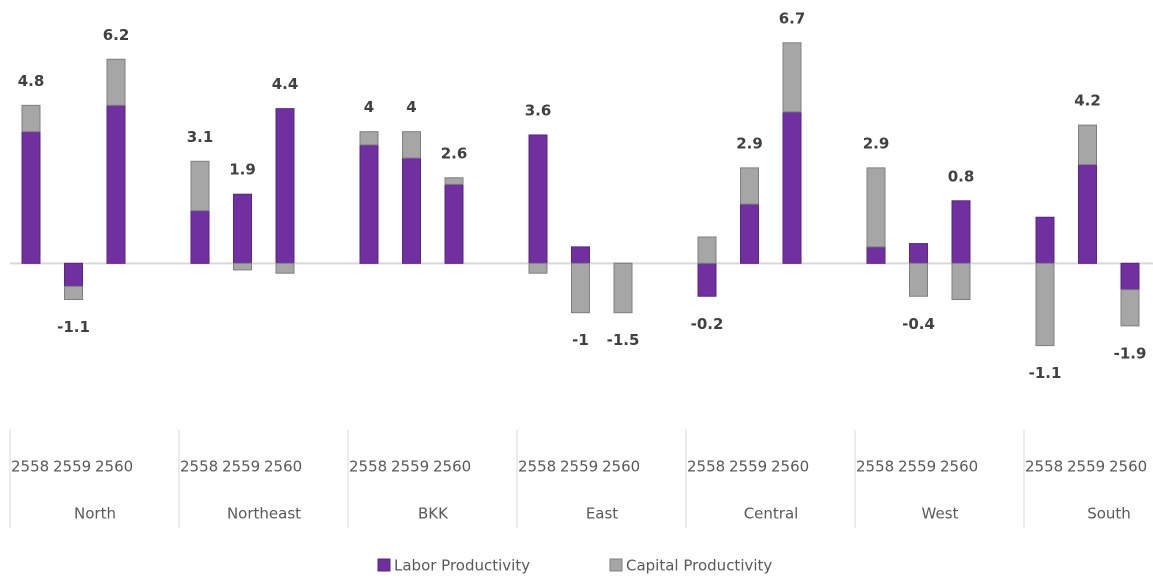 This screenshot has height=578, width=1153. Describe the element at coordinates (200, 137) in the screenshot. I see `data-label: 3.1` at that location.